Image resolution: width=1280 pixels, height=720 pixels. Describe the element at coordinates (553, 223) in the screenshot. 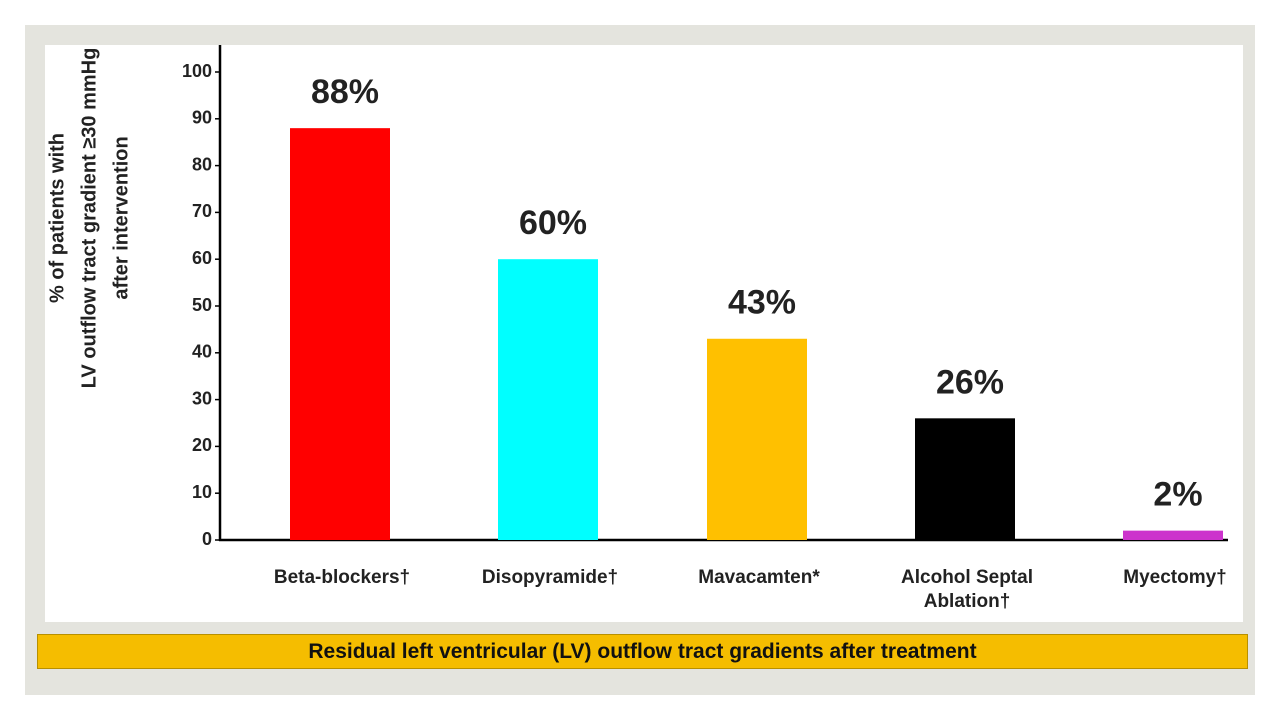

I see `value-label: 60%` at that location.